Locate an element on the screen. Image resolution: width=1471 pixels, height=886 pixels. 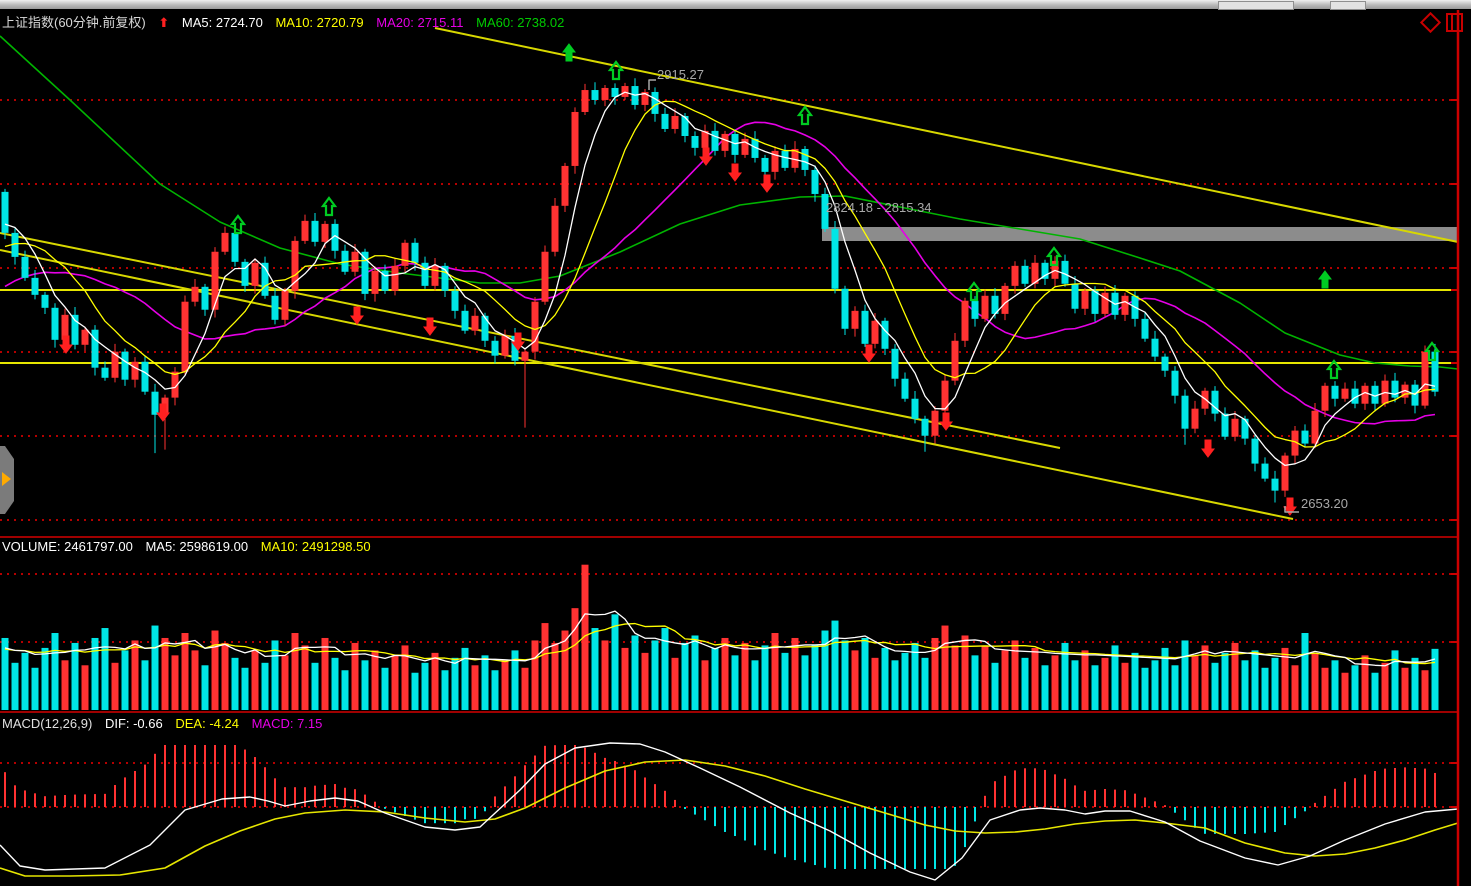
range-price-label: 2824.18 - 2815.34 is located at coordinates (879, 207).